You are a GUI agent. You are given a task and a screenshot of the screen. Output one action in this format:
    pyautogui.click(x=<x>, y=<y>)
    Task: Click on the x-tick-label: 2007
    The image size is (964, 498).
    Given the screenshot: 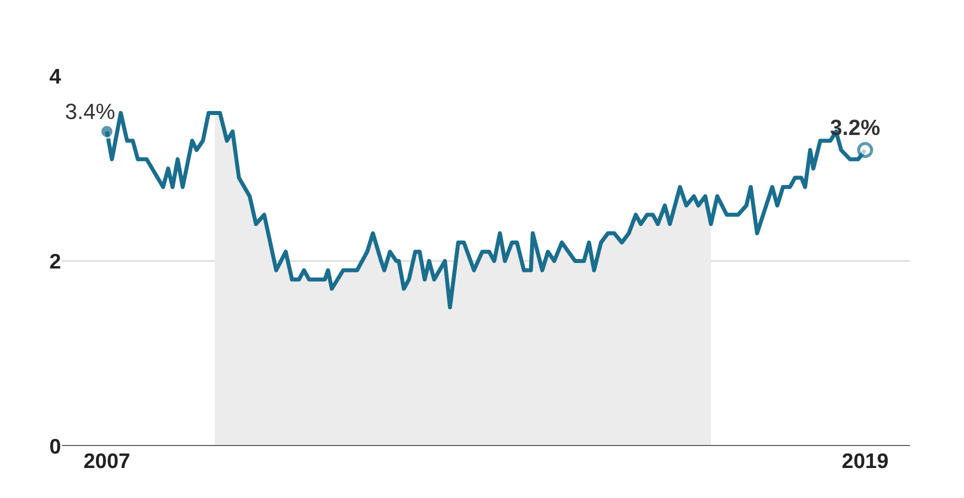 What is the action you would take?
    pyautogui.click(x=107, y=461)
    